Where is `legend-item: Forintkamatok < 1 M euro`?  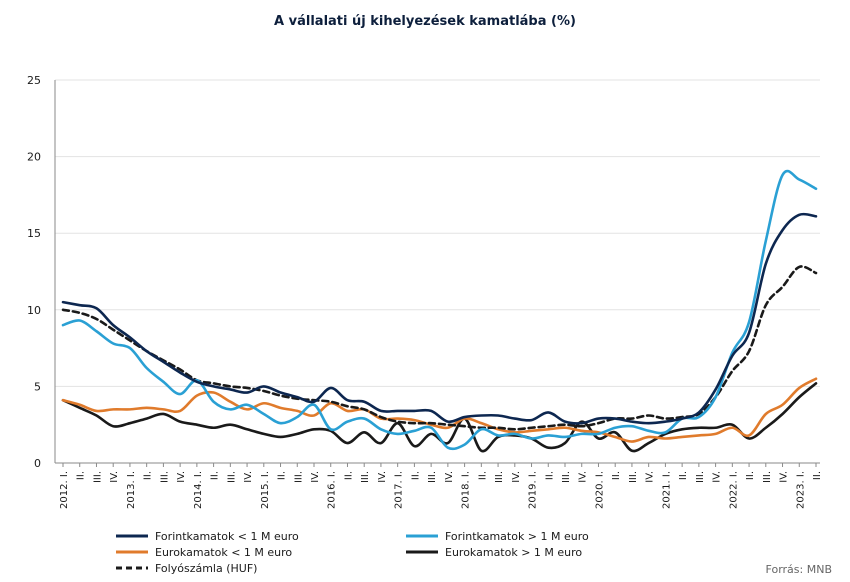 legend-item: Forintkamatok < 1 M euro is located at coordinates (207, 536).